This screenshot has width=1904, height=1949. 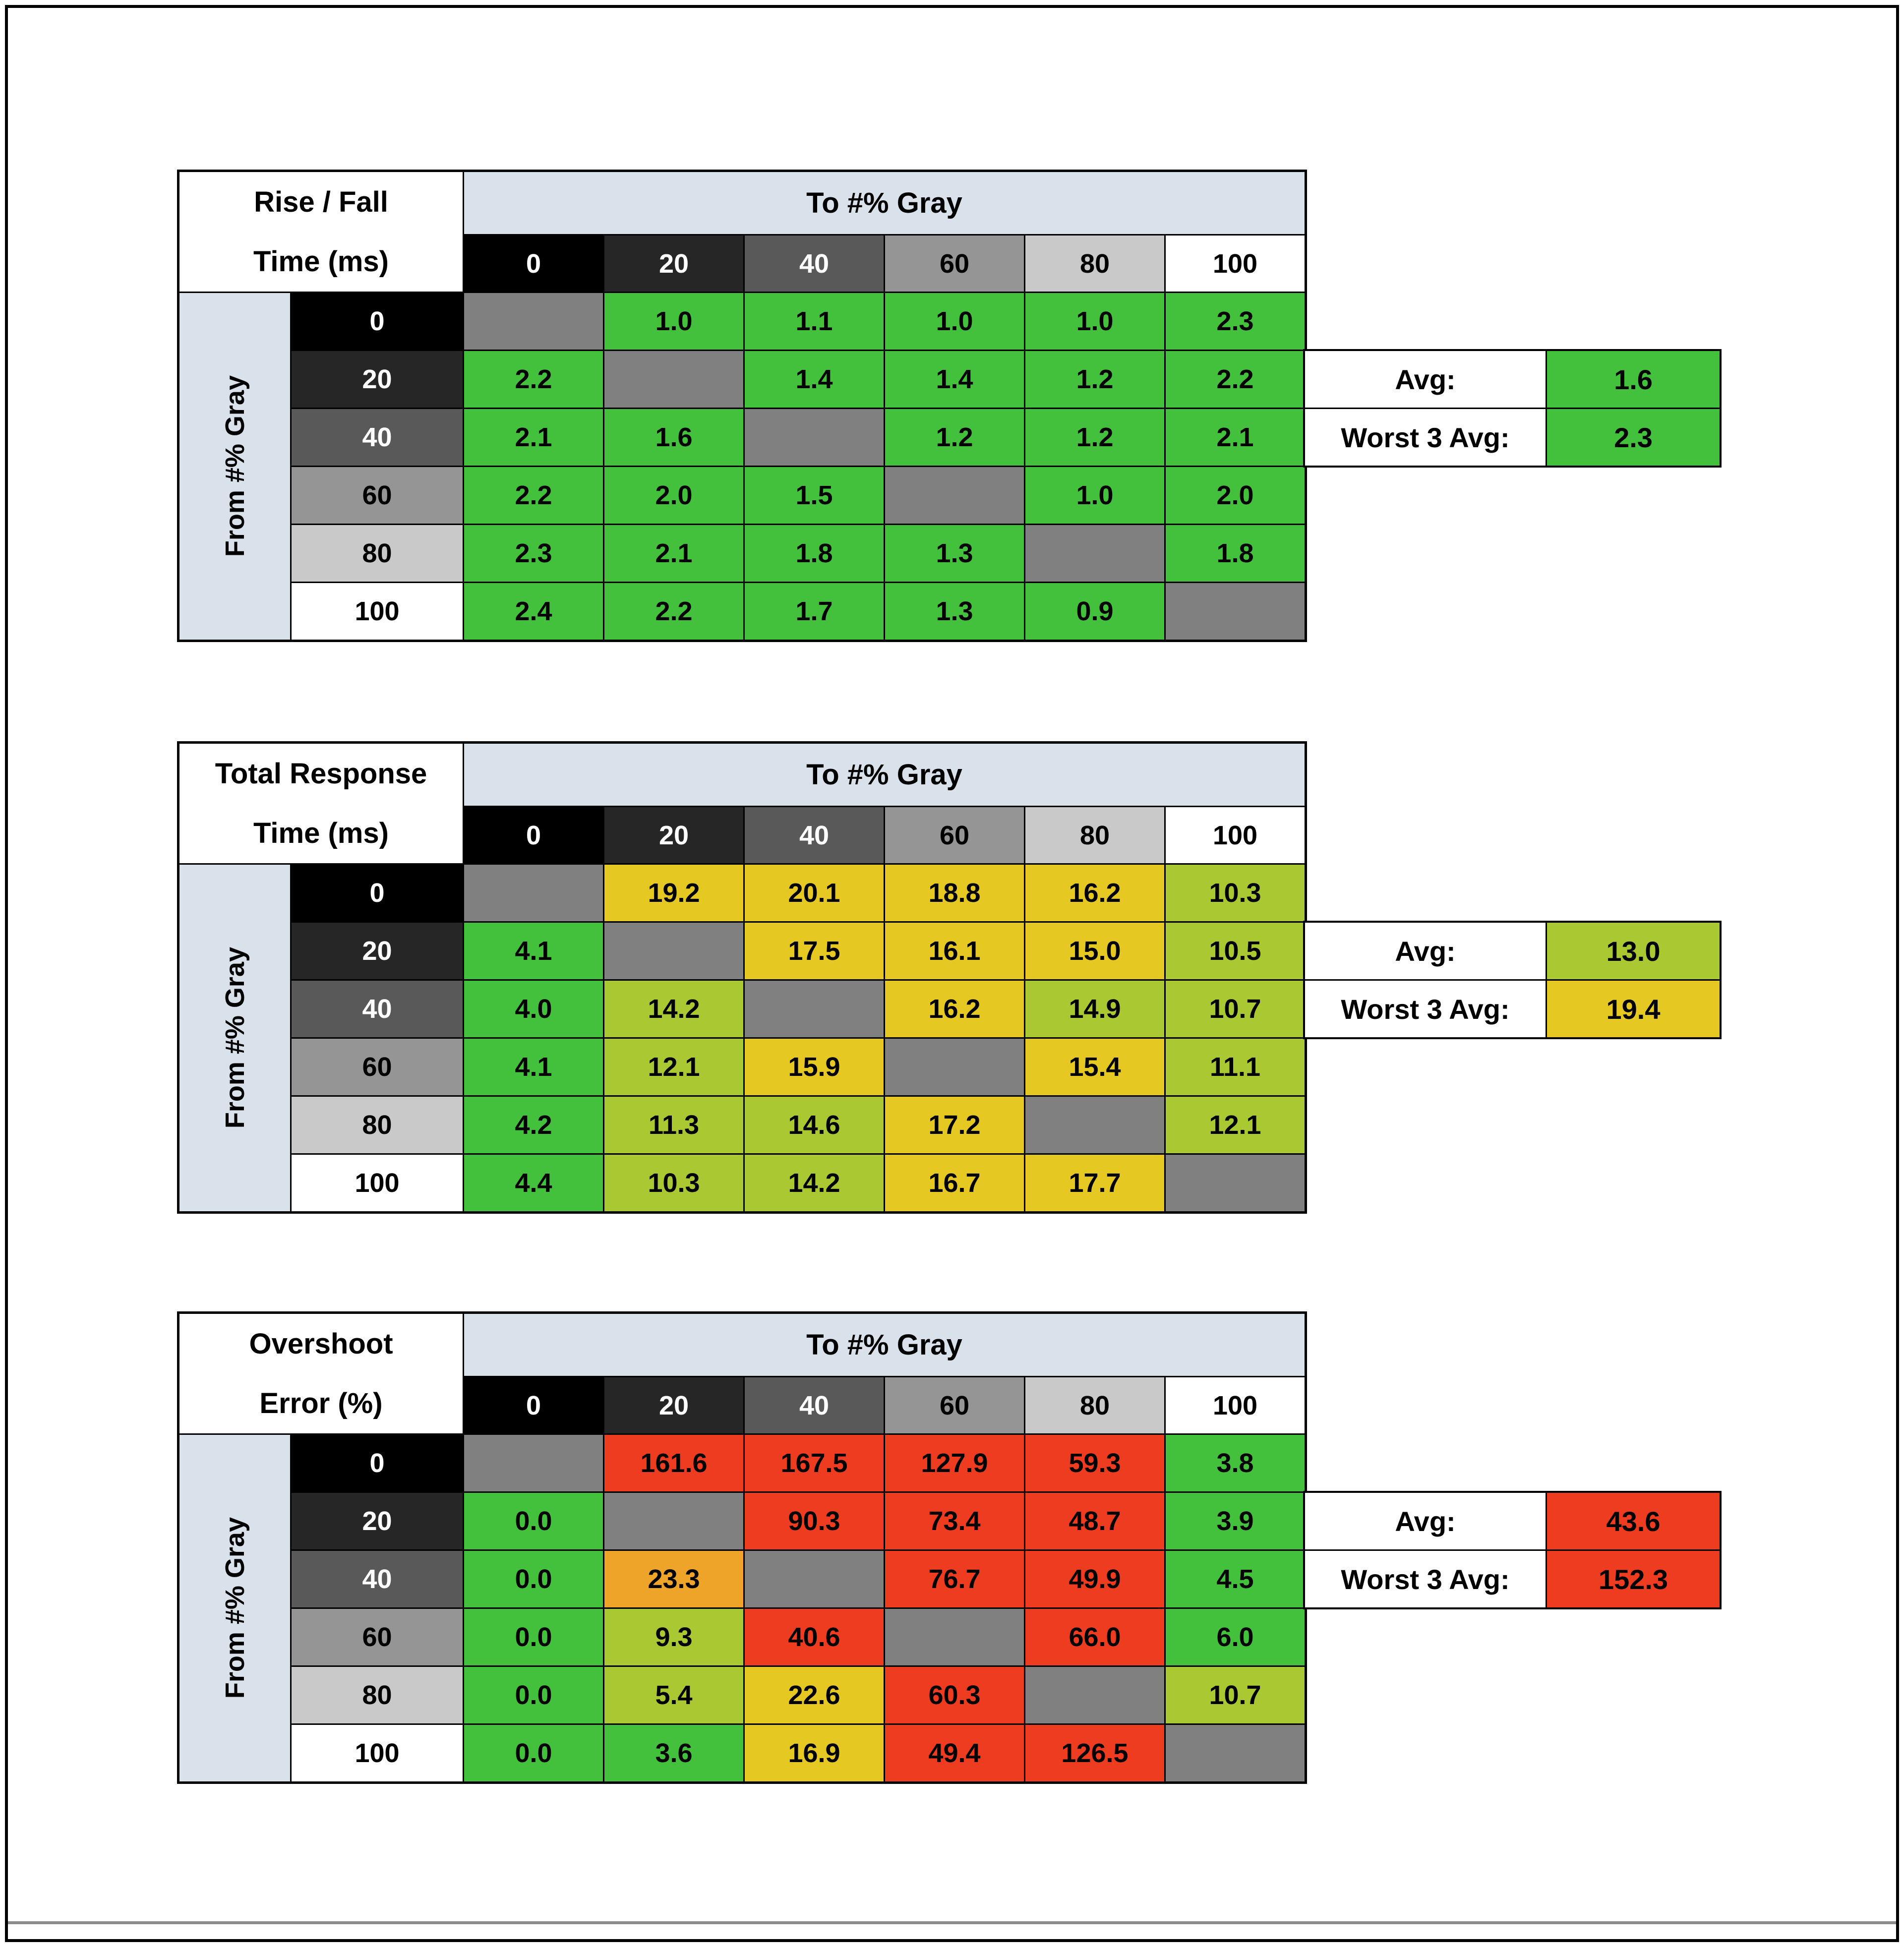 What do you see at coordinates (1094, 1183) in the screenshot?
I see `matrix-cell: 17.7` at bounding box center [1094, 1183].